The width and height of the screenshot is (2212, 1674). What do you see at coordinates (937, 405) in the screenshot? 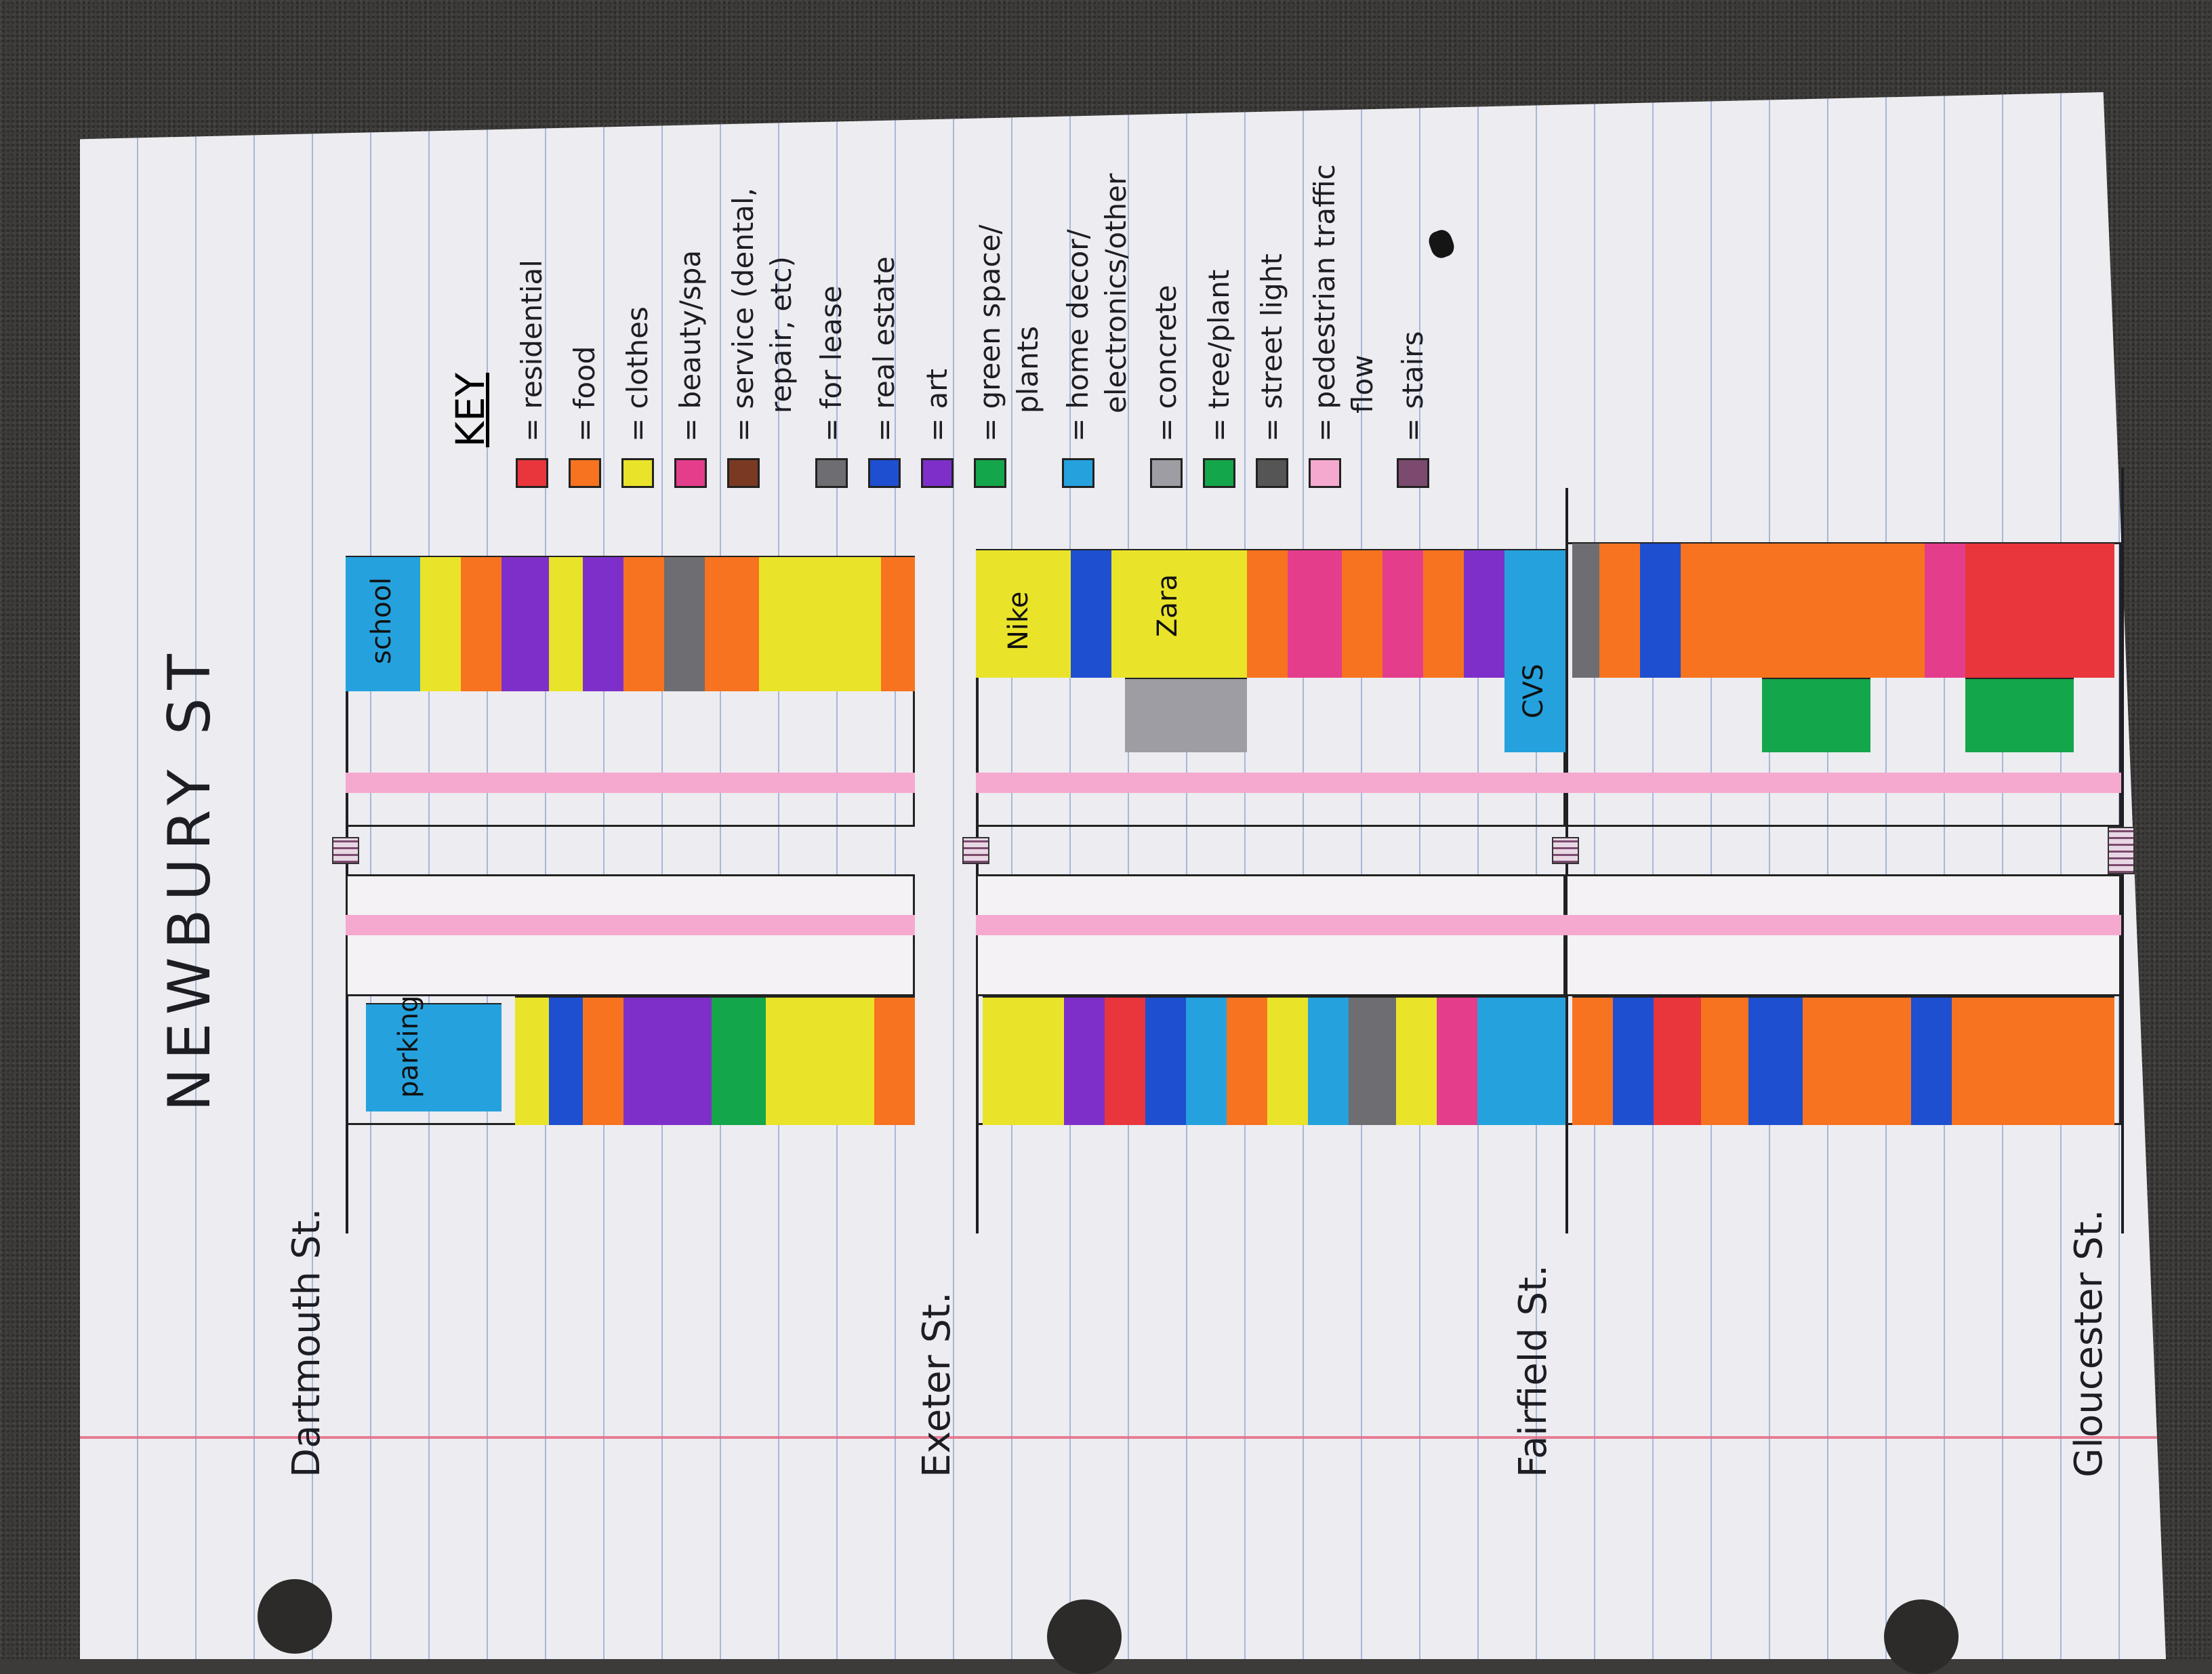
I see `key-label: = art` at bounding box center [937, 405].